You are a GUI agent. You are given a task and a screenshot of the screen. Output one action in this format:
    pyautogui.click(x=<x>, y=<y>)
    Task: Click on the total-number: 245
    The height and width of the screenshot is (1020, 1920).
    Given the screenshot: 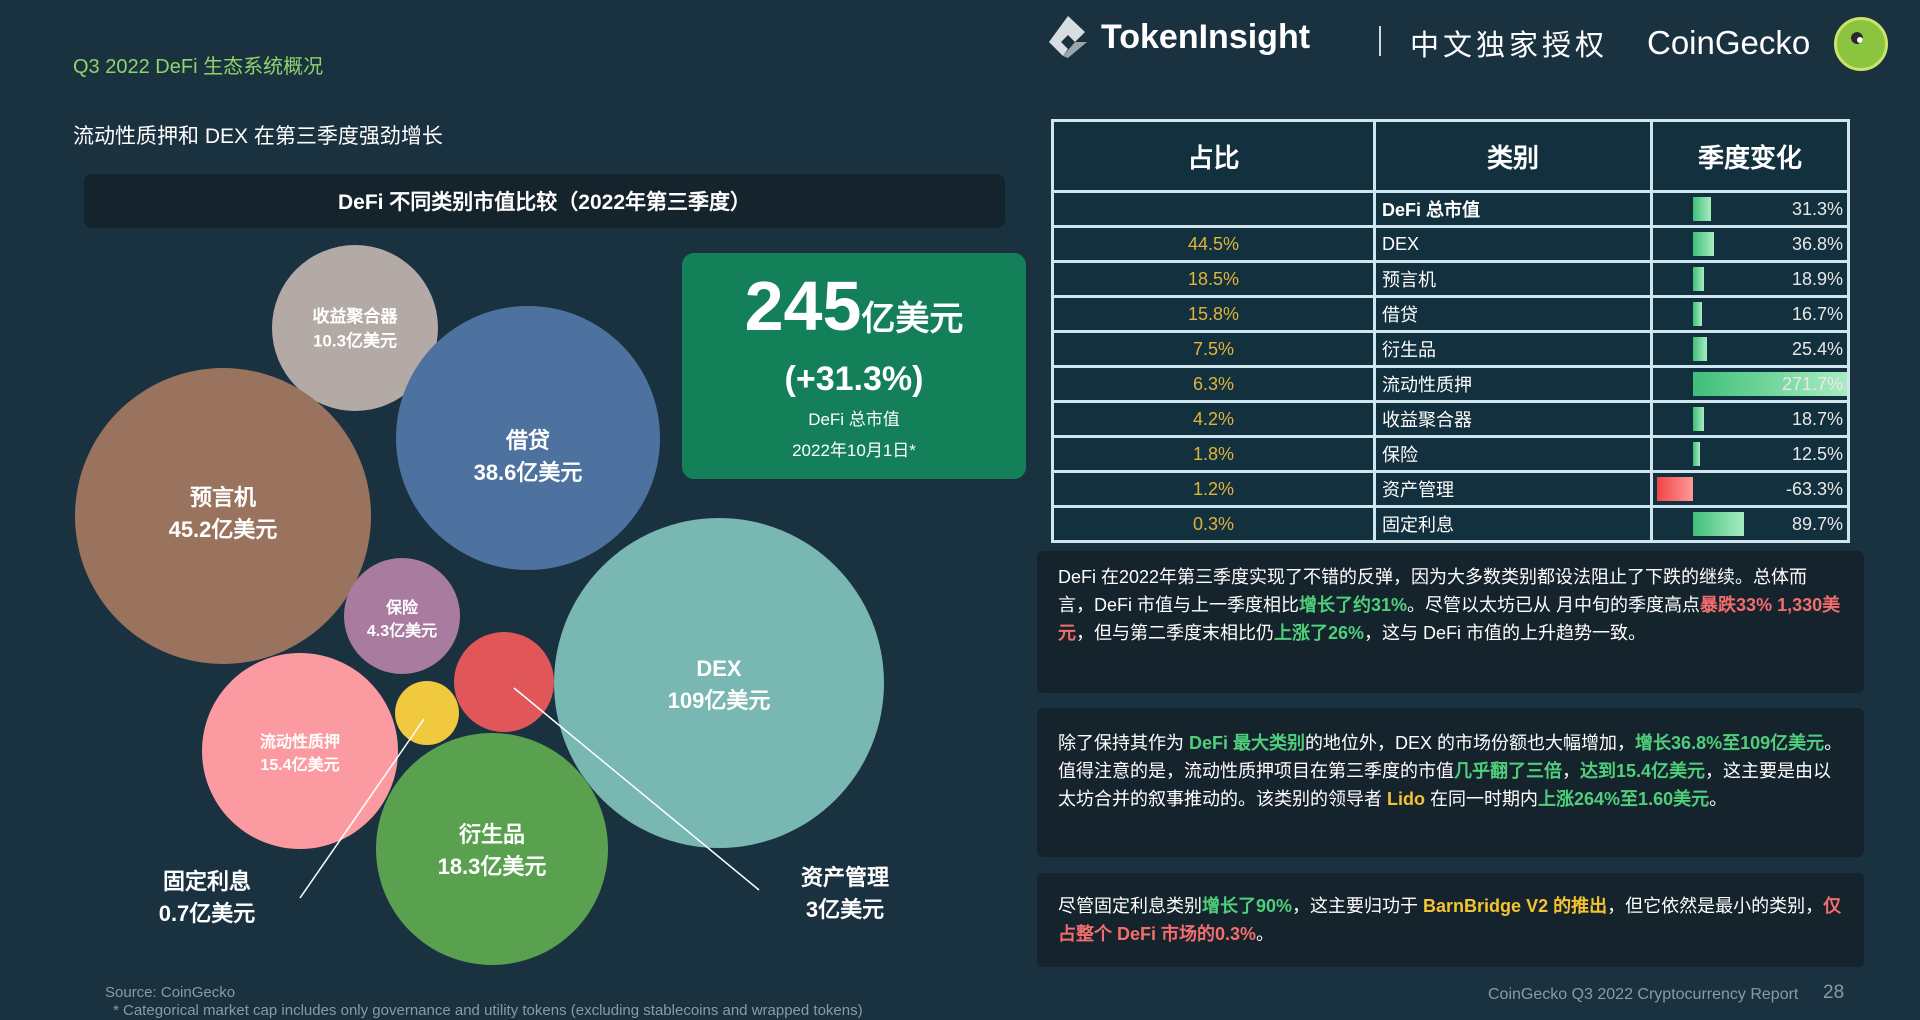 What is the action you would take?
    pyautogui.click(x=803, y=306)
    